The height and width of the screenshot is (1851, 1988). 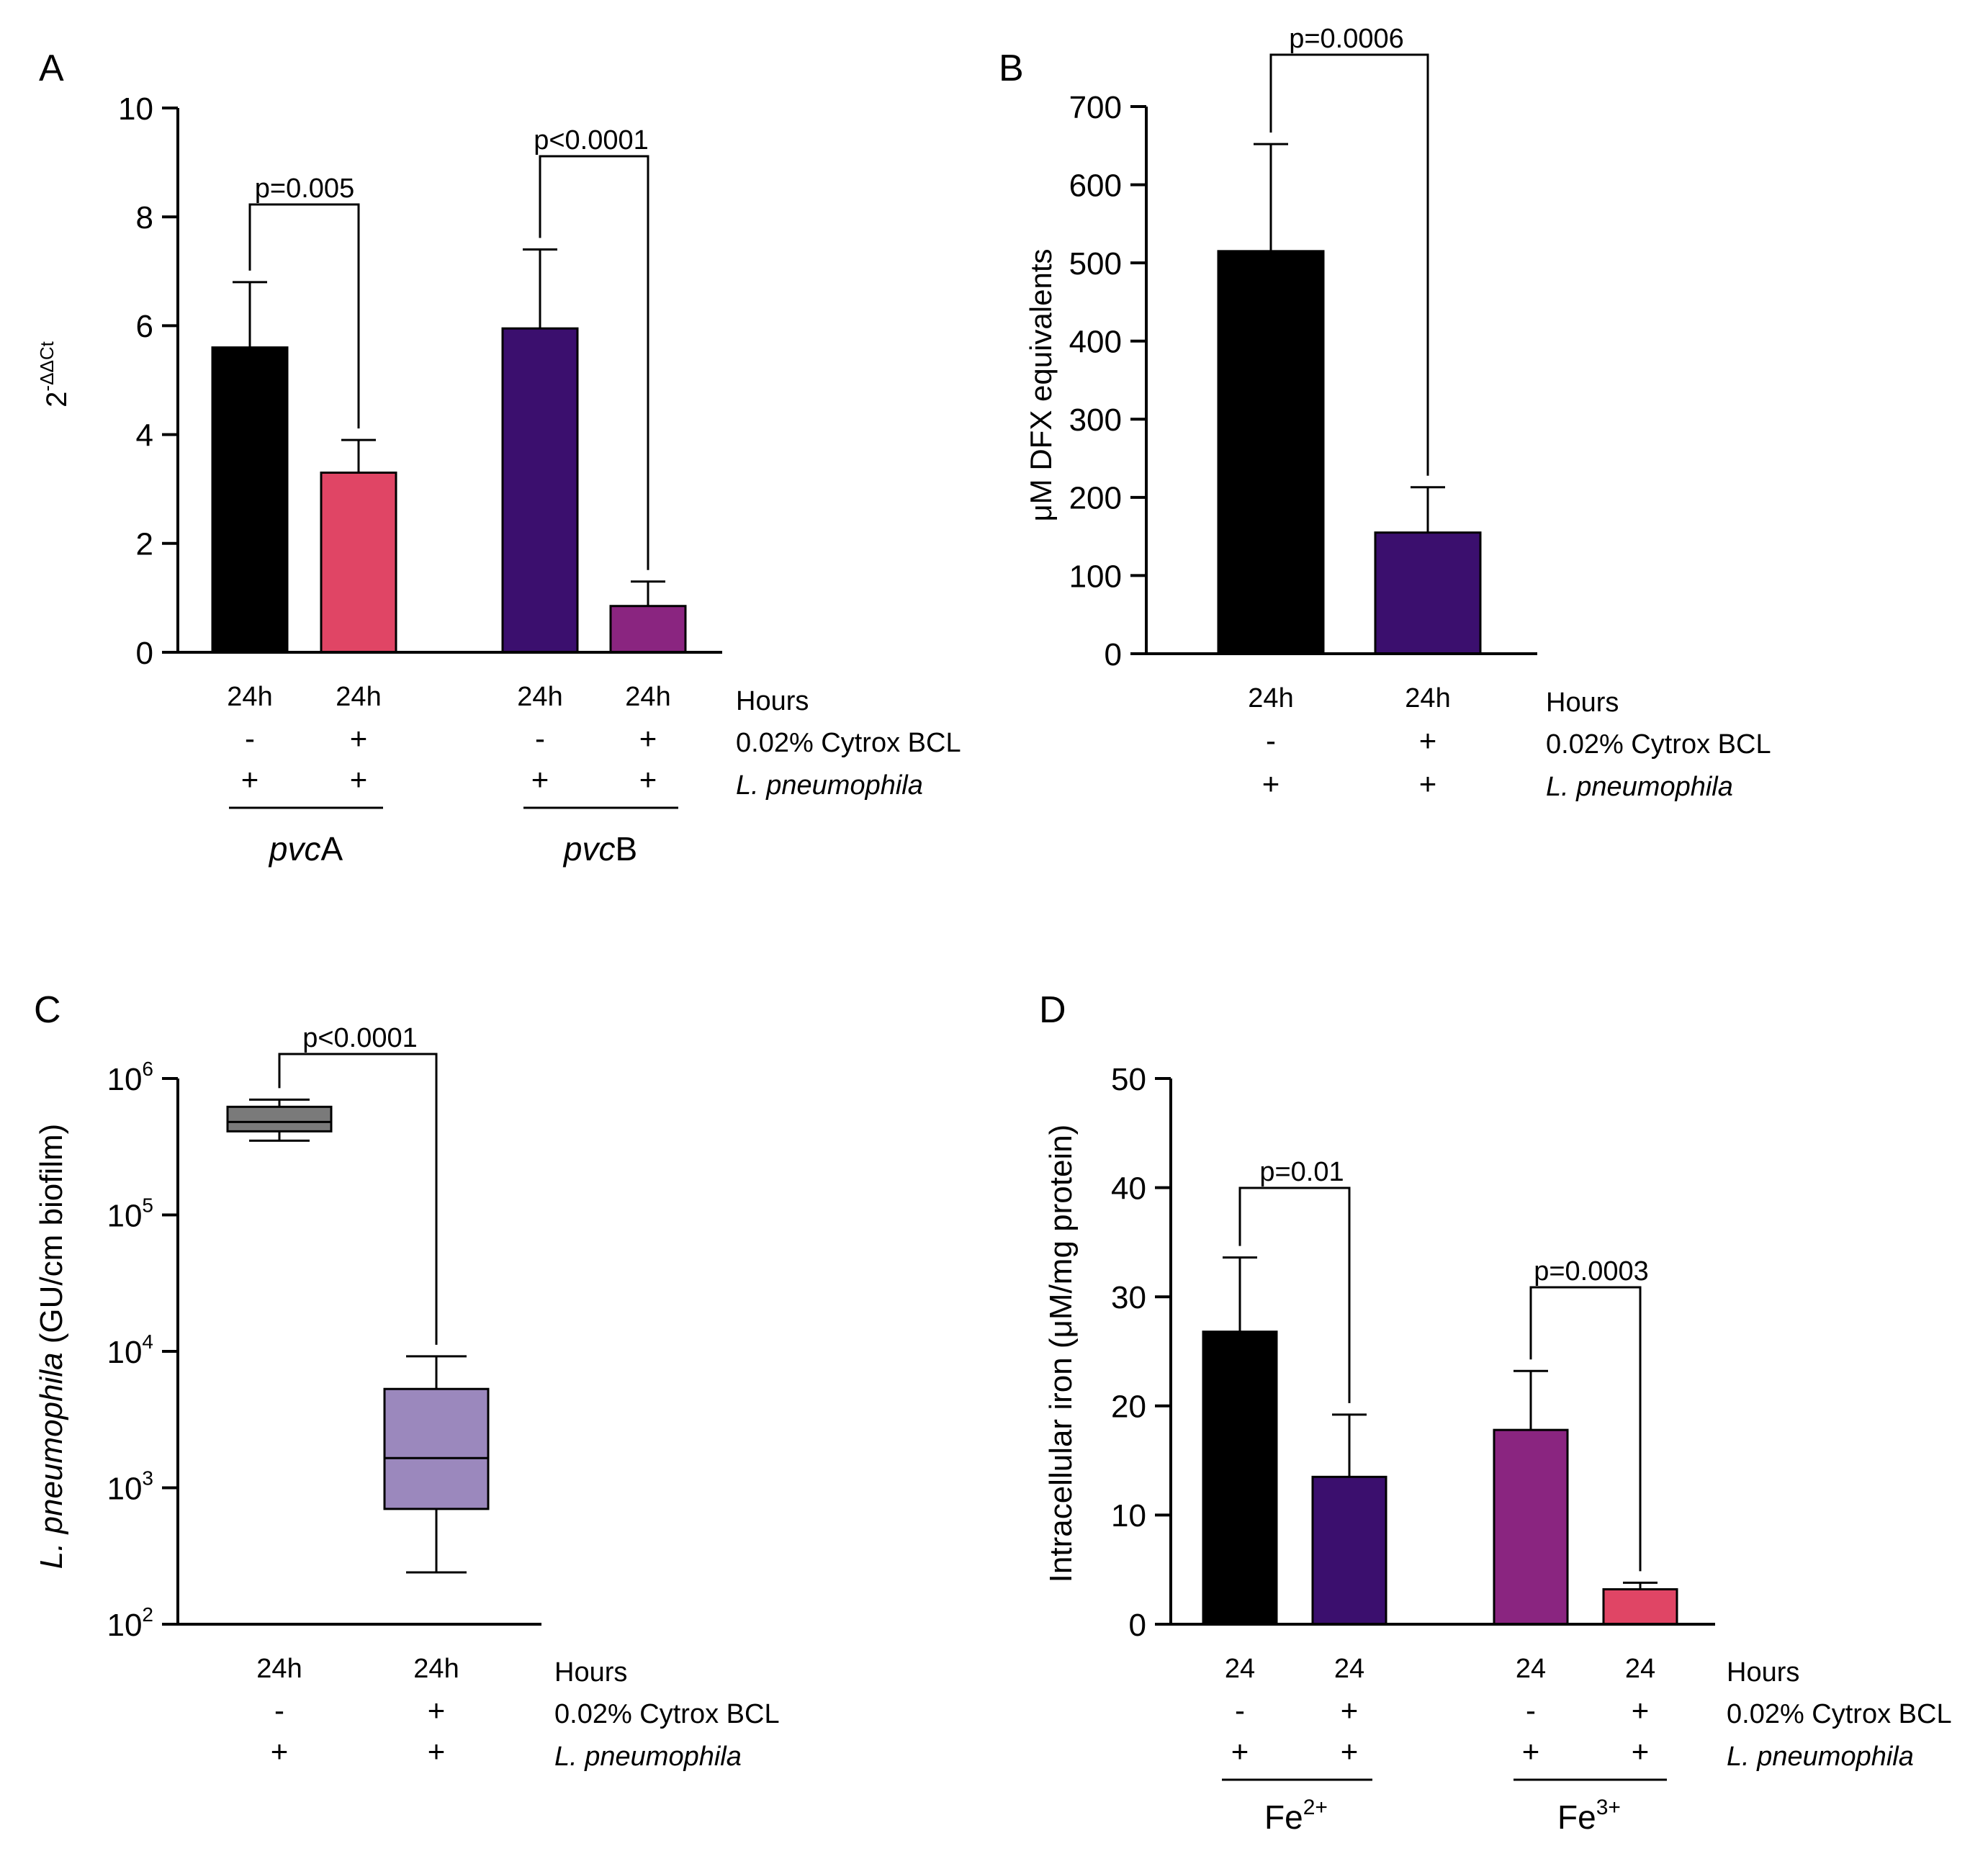 What do you see at coordinates (47, 1010) in the screenshot?
I see `panel-c-letter: C` at bounding box center [47, 1010].